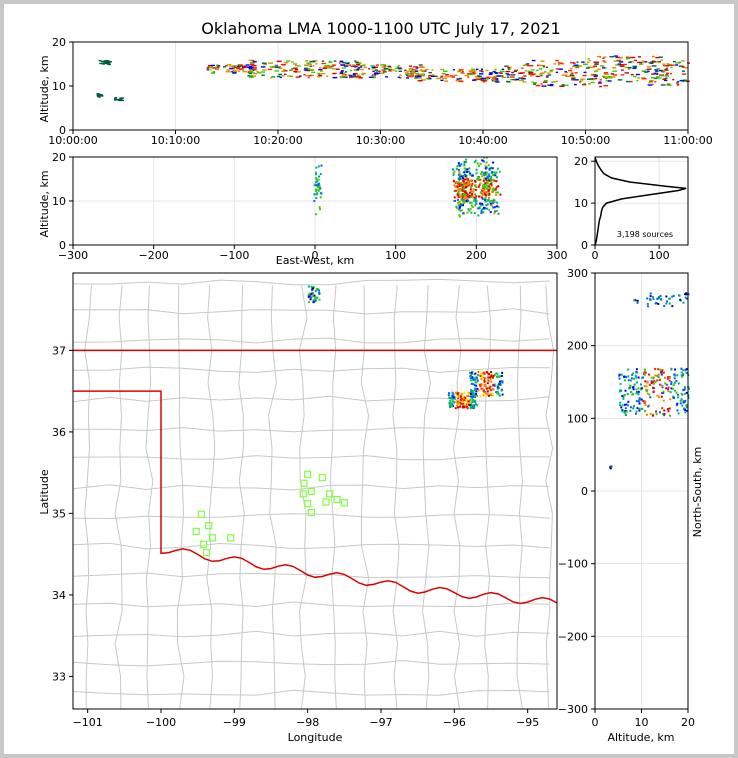  Describe the element at coordinates (315, 737) in the screenshot. I see `map-xlabel: Longitude` at that location.